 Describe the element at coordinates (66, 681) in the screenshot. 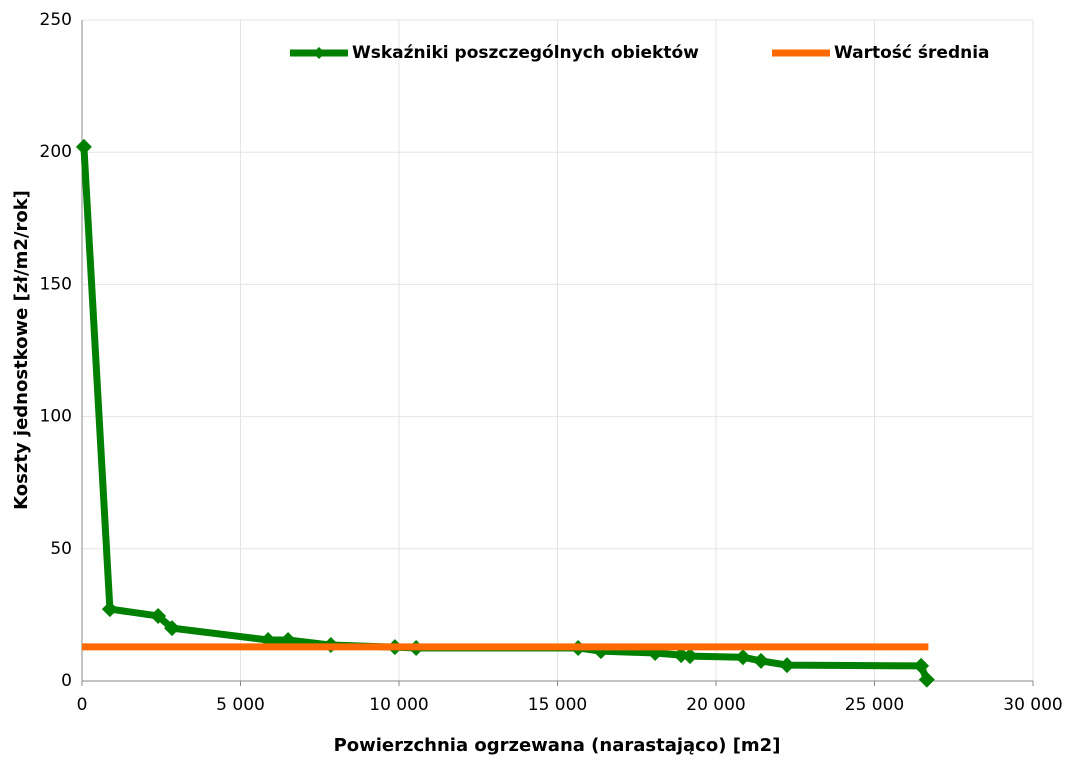

I see `y-tick-label: 0` at that location.